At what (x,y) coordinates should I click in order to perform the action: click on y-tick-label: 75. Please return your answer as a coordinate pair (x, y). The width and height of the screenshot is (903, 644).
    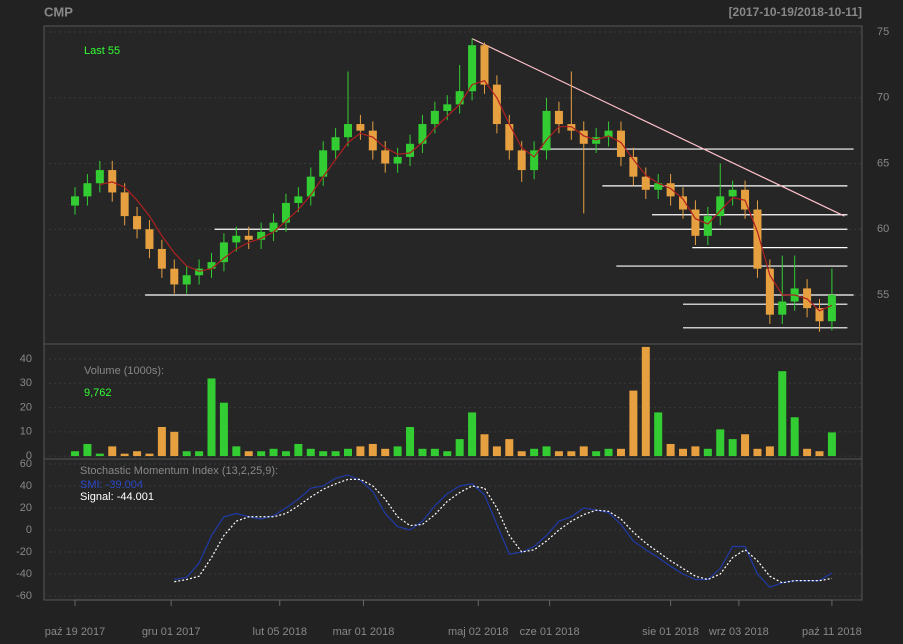
    Looking at the image, I should click on (883, 32).